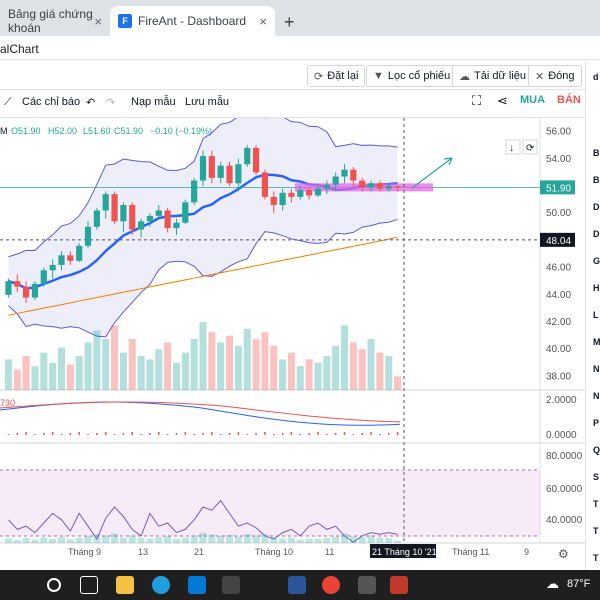 This screenshot has height=600, width=600. Describe the element at coordinates (561, 435) in the screenshot. I see `macd-axis-label: 0.0000` at that location.